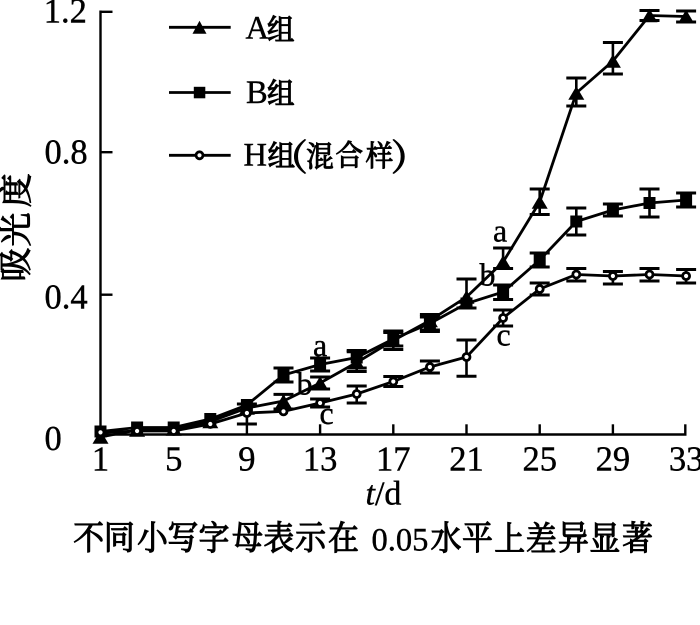 Image resolution: width=700 pixels, height=625 pixels. Describe the element at coordinates (66, 298) in the screenshot. I see `svg-text: 0.4` at that location.